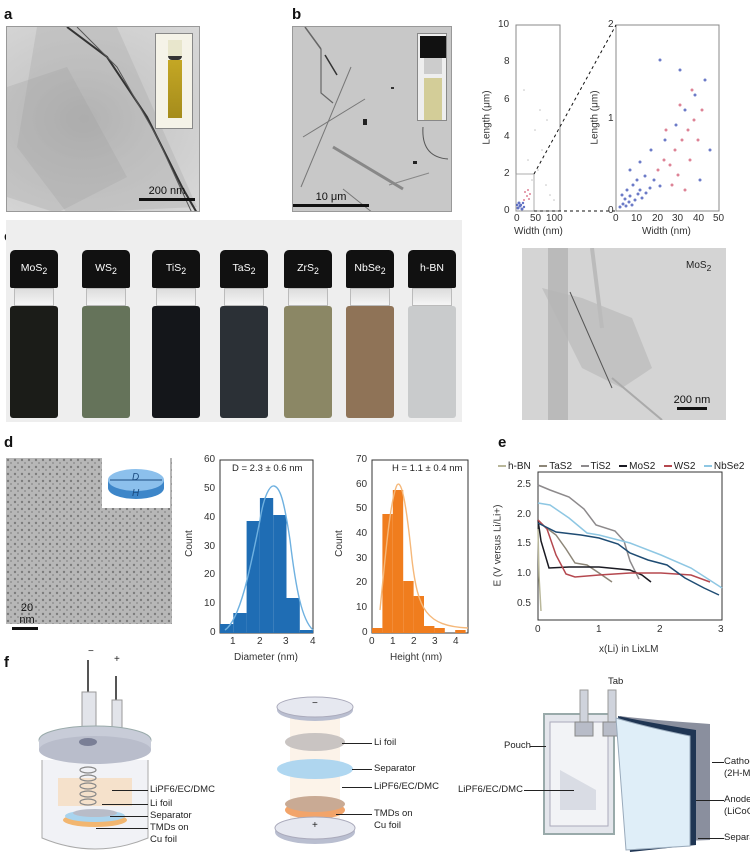 This screenshot has width=750, height=861. I want to click on label-pouch: Pouch, so click(517, 745).